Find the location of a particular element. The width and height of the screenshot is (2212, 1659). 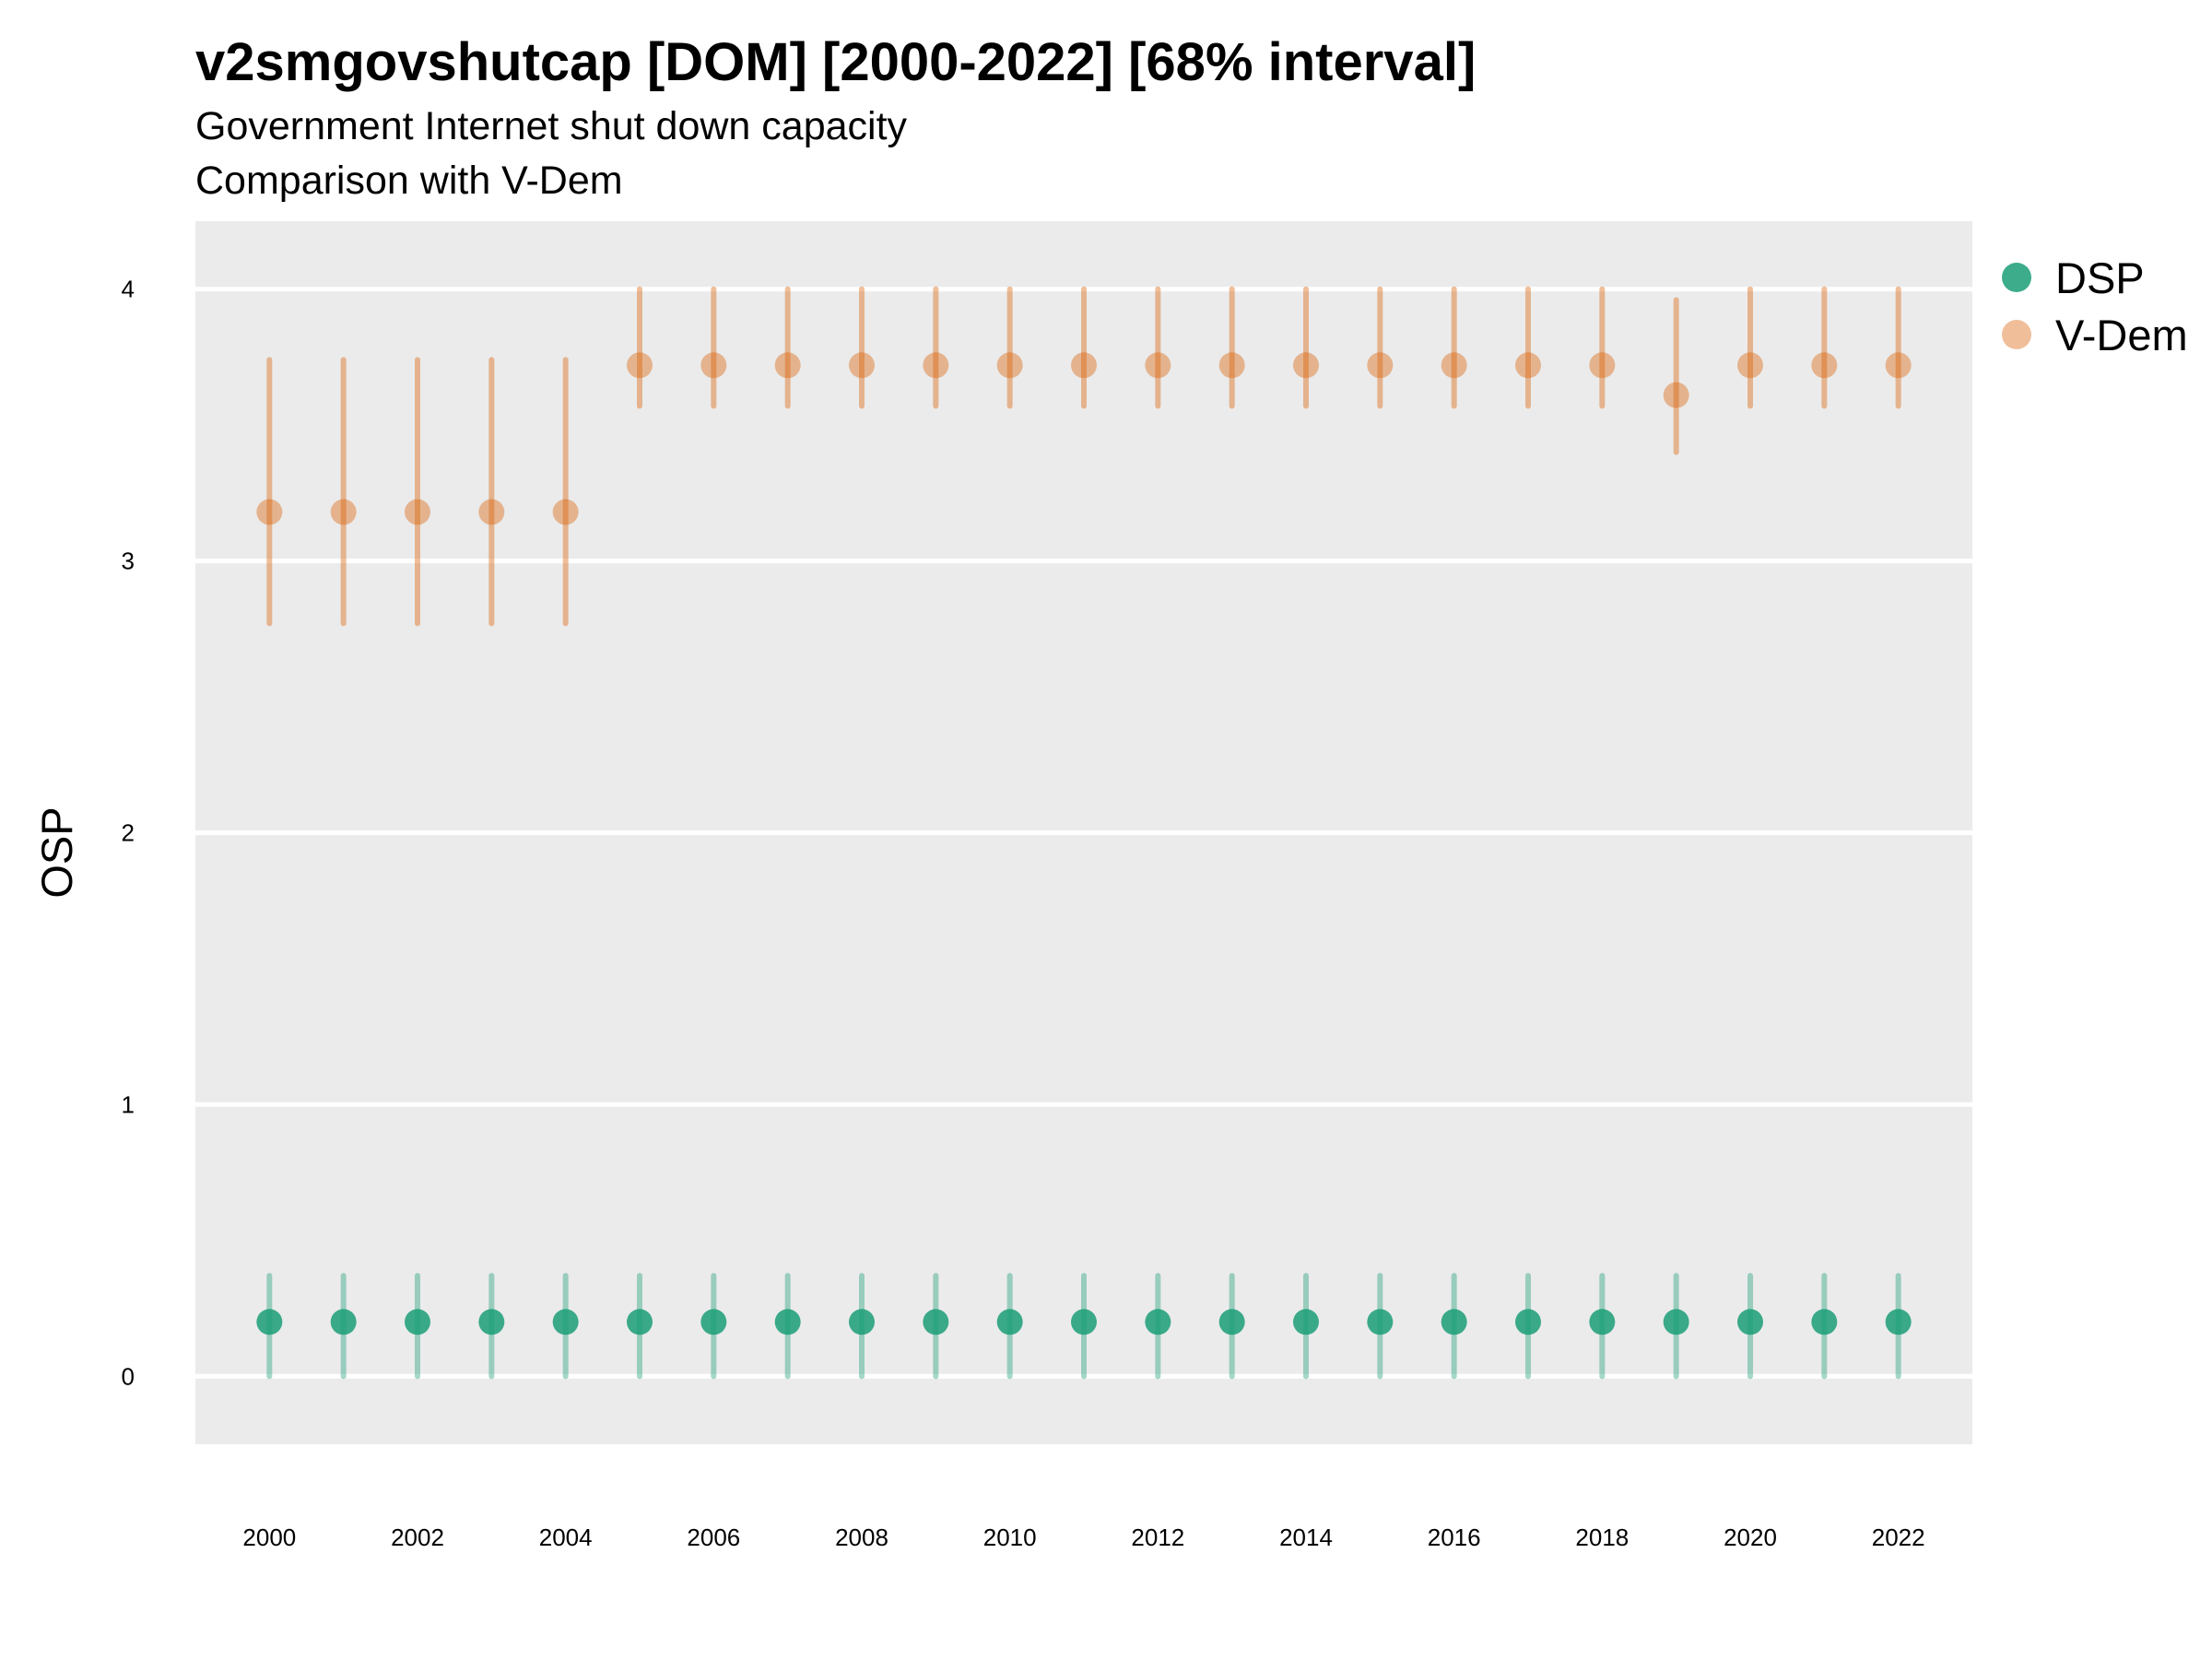

point-dsp-2006 is located at coordinates (713, 1322).